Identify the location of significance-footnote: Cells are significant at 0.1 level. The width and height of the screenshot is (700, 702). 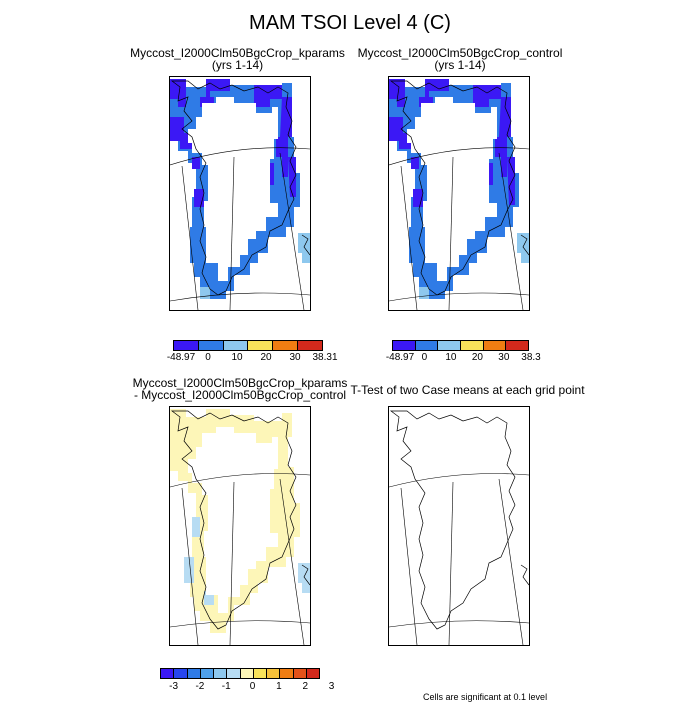
(485, 697).